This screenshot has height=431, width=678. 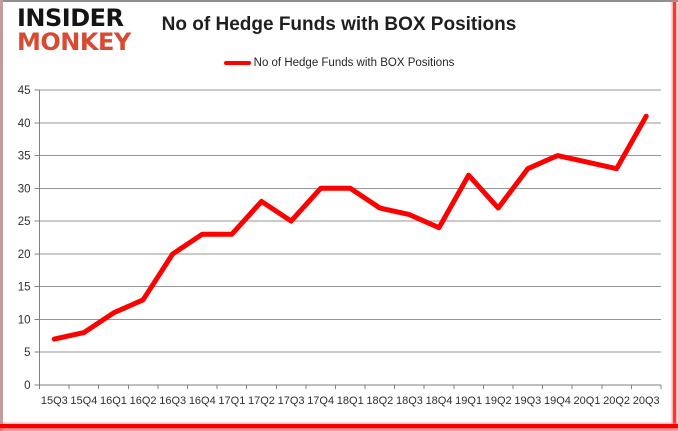 What do you see at coordinates (261, 401) in the screenshot?
I see `x-axis-label: 17Q2` at bounding box center [261, 401].